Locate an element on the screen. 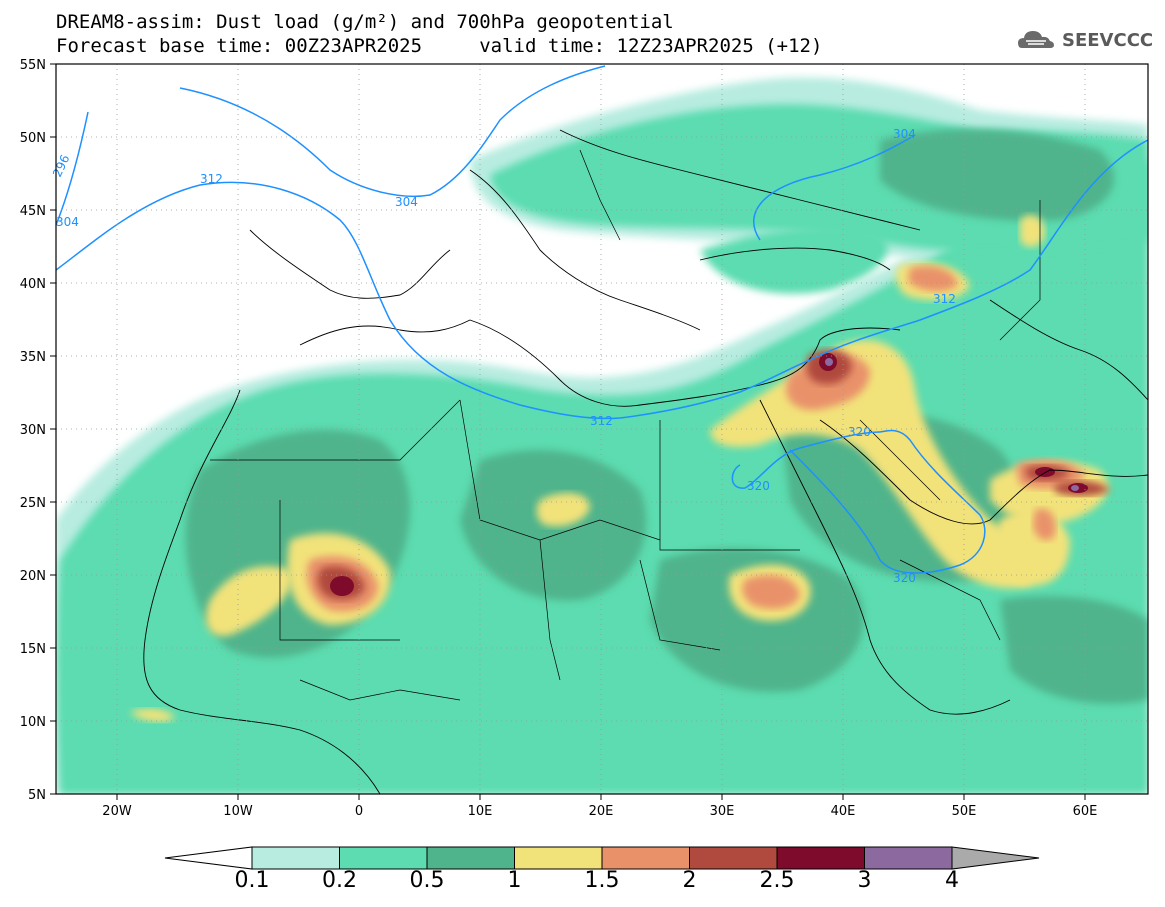  colorbar-tick-label: 1.5 is located at coordinates (602, 880).